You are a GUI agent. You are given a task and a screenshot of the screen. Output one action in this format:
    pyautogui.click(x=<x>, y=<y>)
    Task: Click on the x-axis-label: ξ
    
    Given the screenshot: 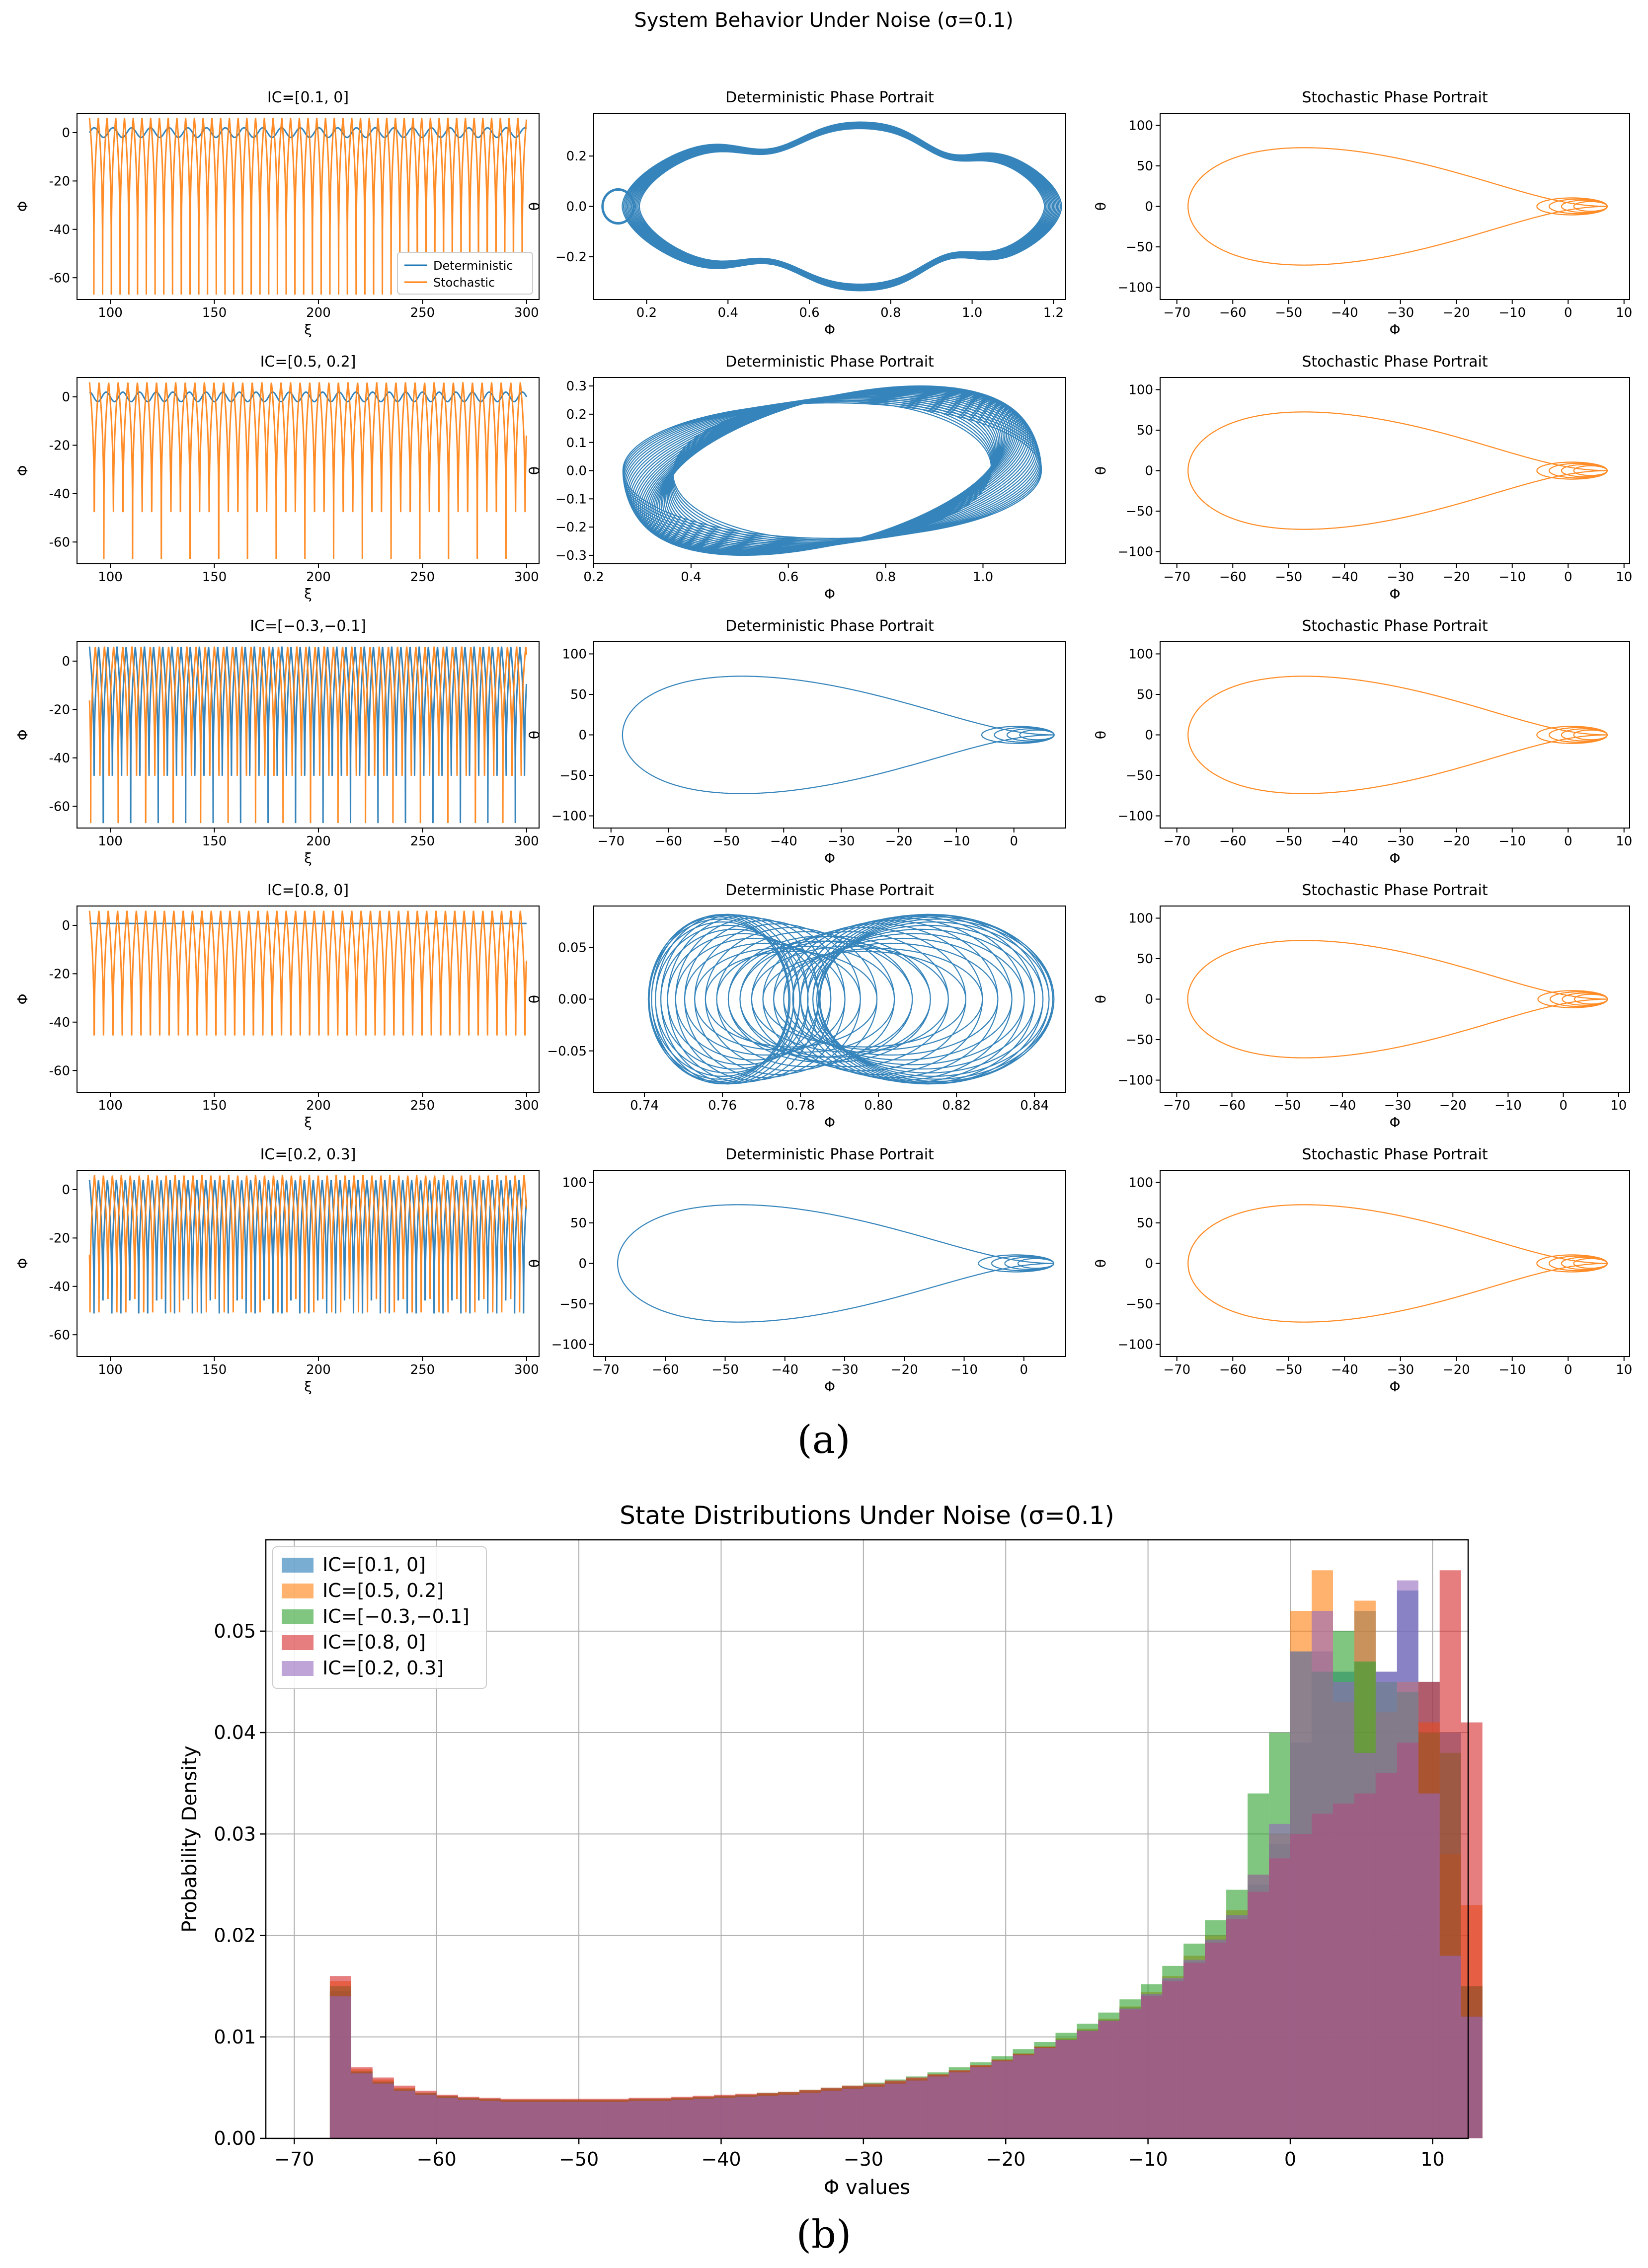 What is the action you would take?
    pyautogui.click(x=308, y=329)
    